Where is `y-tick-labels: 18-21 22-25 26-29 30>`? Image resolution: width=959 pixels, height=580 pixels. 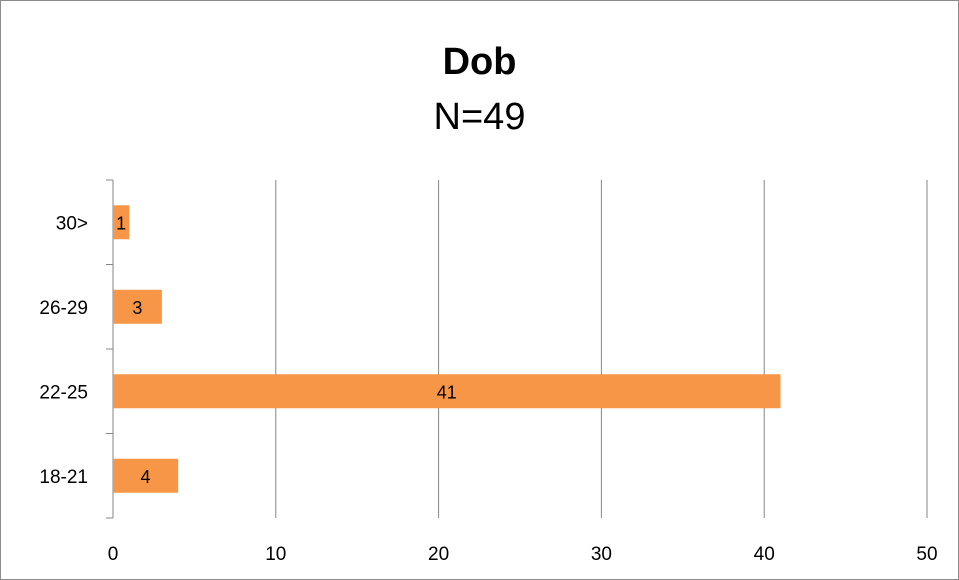 y-tick-labels: 18-21 22-25 26-29 30> is located at coordinates (63, 350).